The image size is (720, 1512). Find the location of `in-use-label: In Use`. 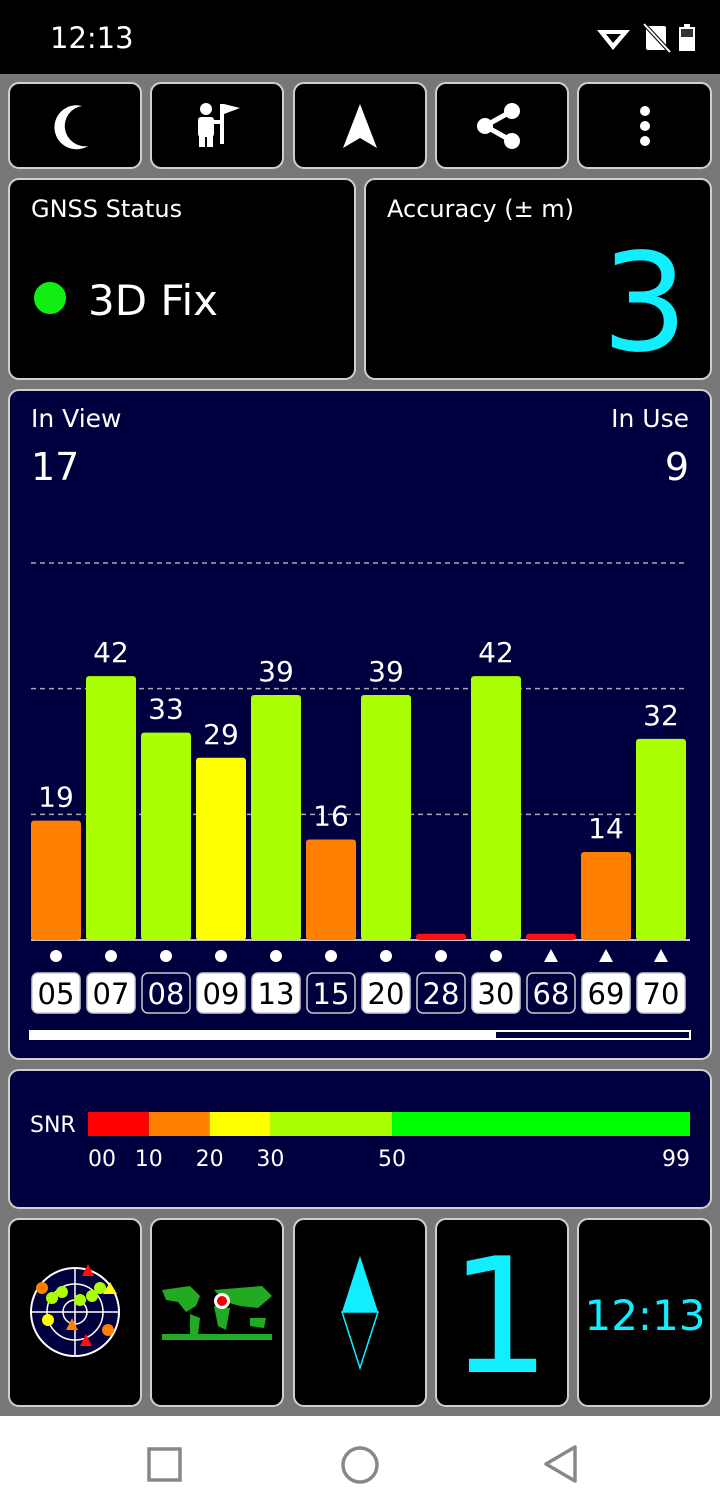

in-use-label: In Use is located at coordinates (650, 418).